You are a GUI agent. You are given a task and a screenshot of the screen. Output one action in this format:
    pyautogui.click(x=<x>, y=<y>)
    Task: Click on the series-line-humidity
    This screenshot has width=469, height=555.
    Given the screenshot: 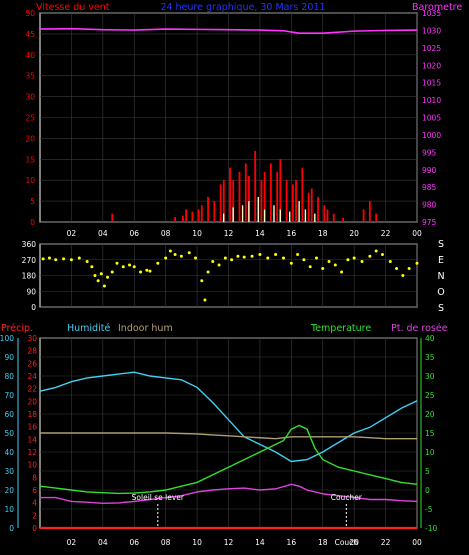 What is the action you would take?
    pyautogui.click(x=228, y=436)
    